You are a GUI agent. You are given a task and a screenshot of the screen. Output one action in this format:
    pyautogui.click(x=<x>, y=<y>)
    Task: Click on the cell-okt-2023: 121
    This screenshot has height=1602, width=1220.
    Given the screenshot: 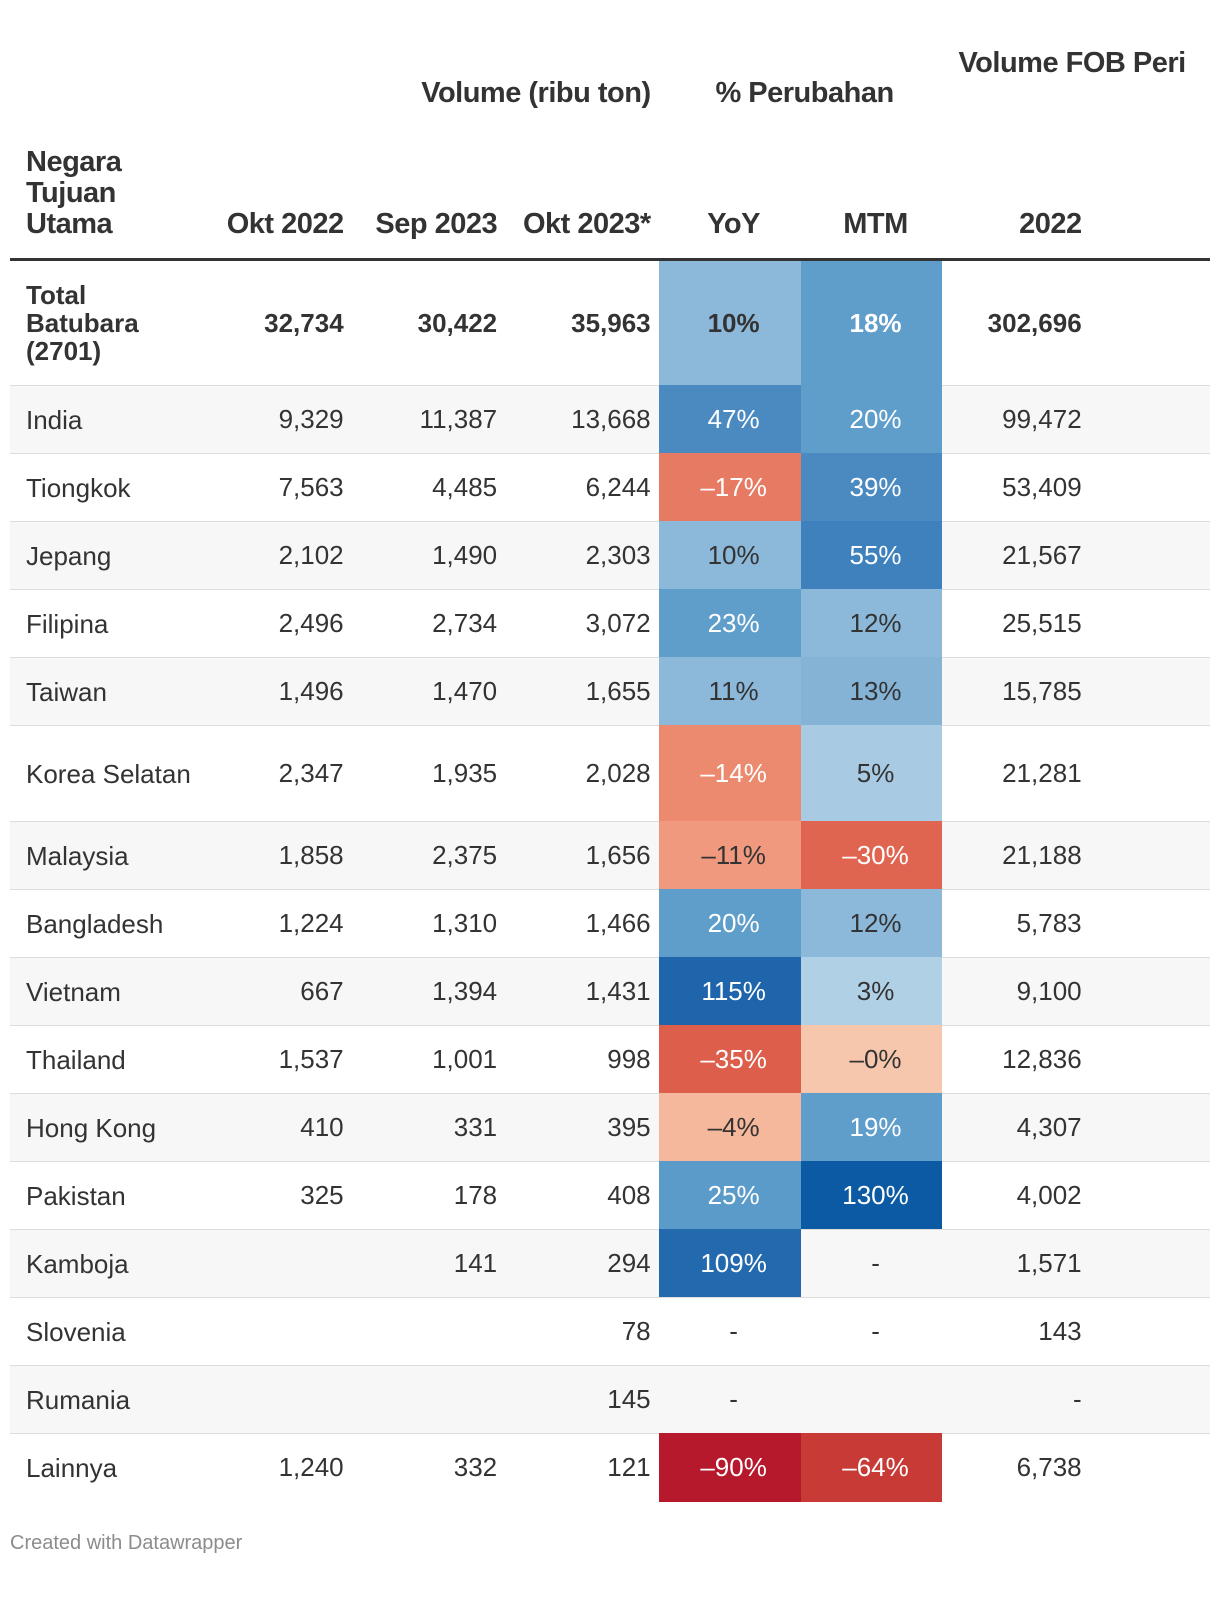 What is the action you would take?
    pyautogui.click(x=582, y=1467)
    